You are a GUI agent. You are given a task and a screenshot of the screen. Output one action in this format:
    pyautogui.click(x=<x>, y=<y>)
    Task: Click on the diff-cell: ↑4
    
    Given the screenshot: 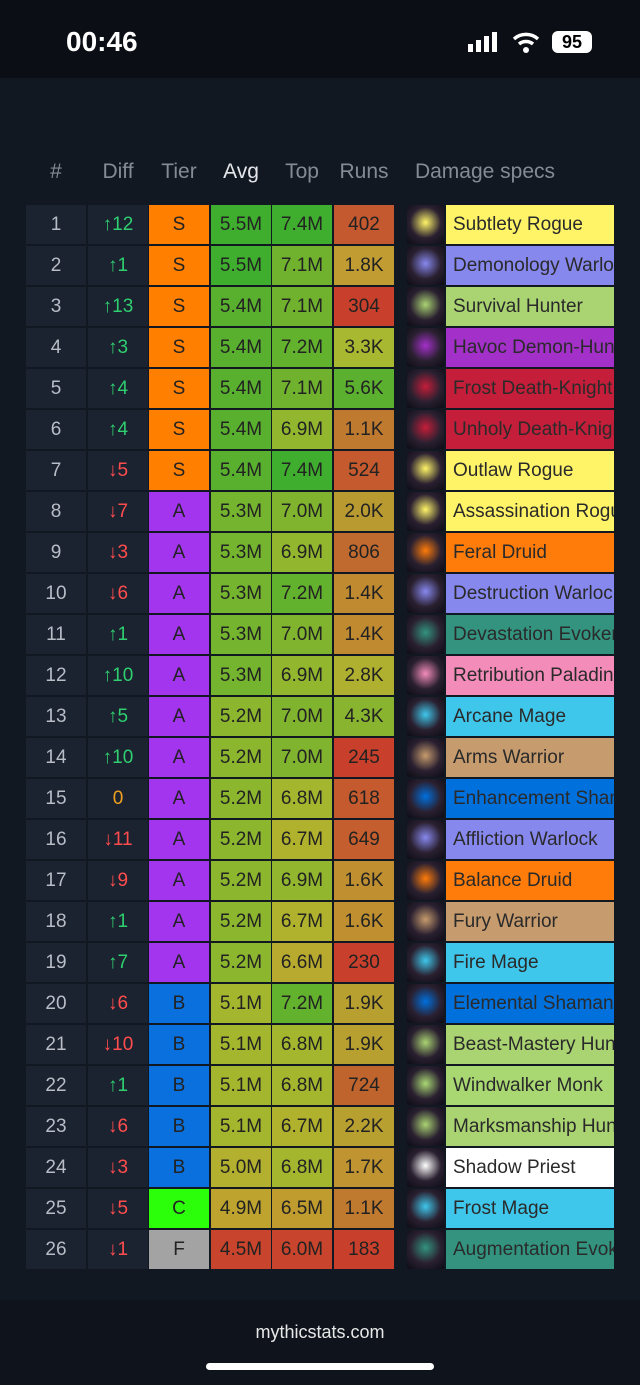 What is the action you would take?
    pyautogui.click(x=118, y=429)
    